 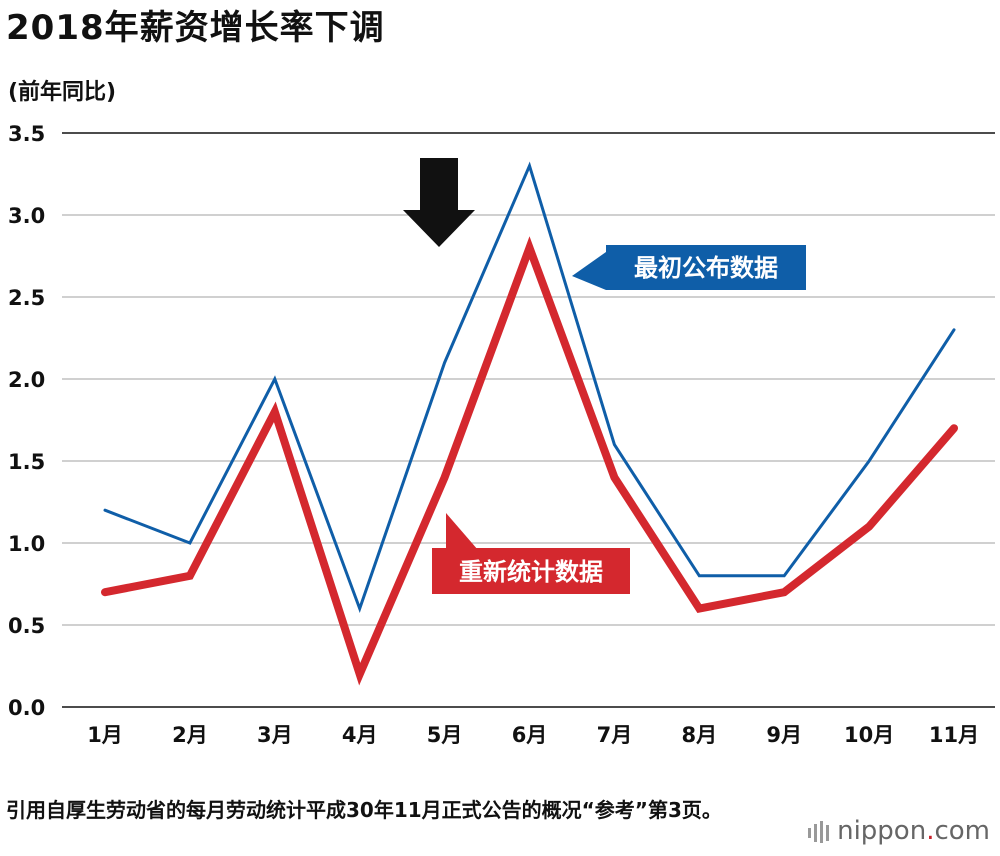 What do you see at coordinates (869, 735) in the screenshot?
I see `x-tick-label: 10月` at bounding box center [869, 735].